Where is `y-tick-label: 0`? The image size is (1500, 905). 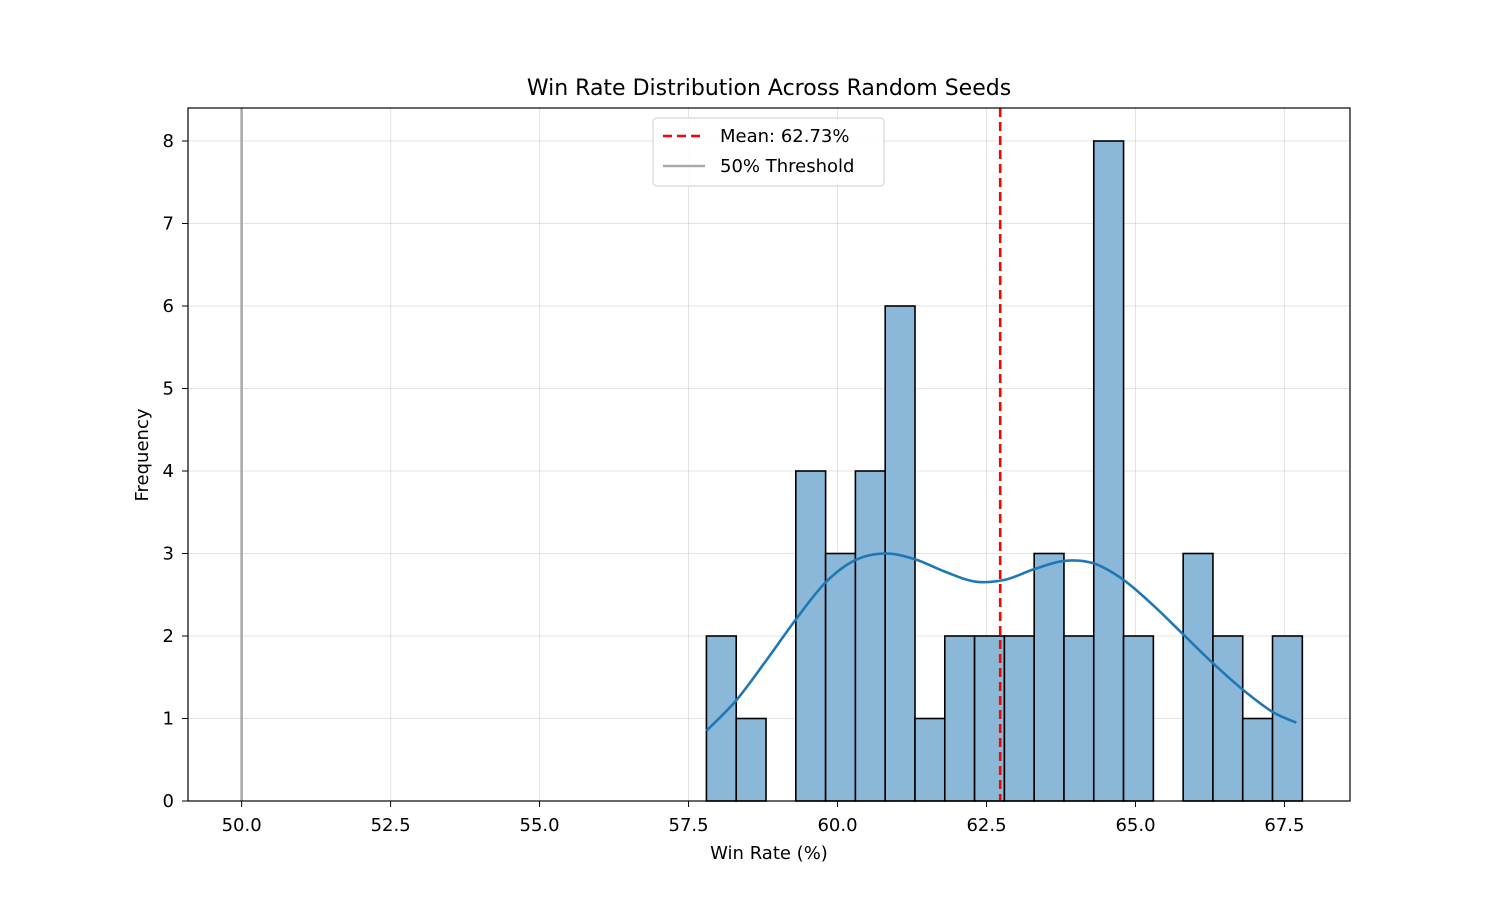
y-tick-label: 0 is located at coordinates (168, 801).